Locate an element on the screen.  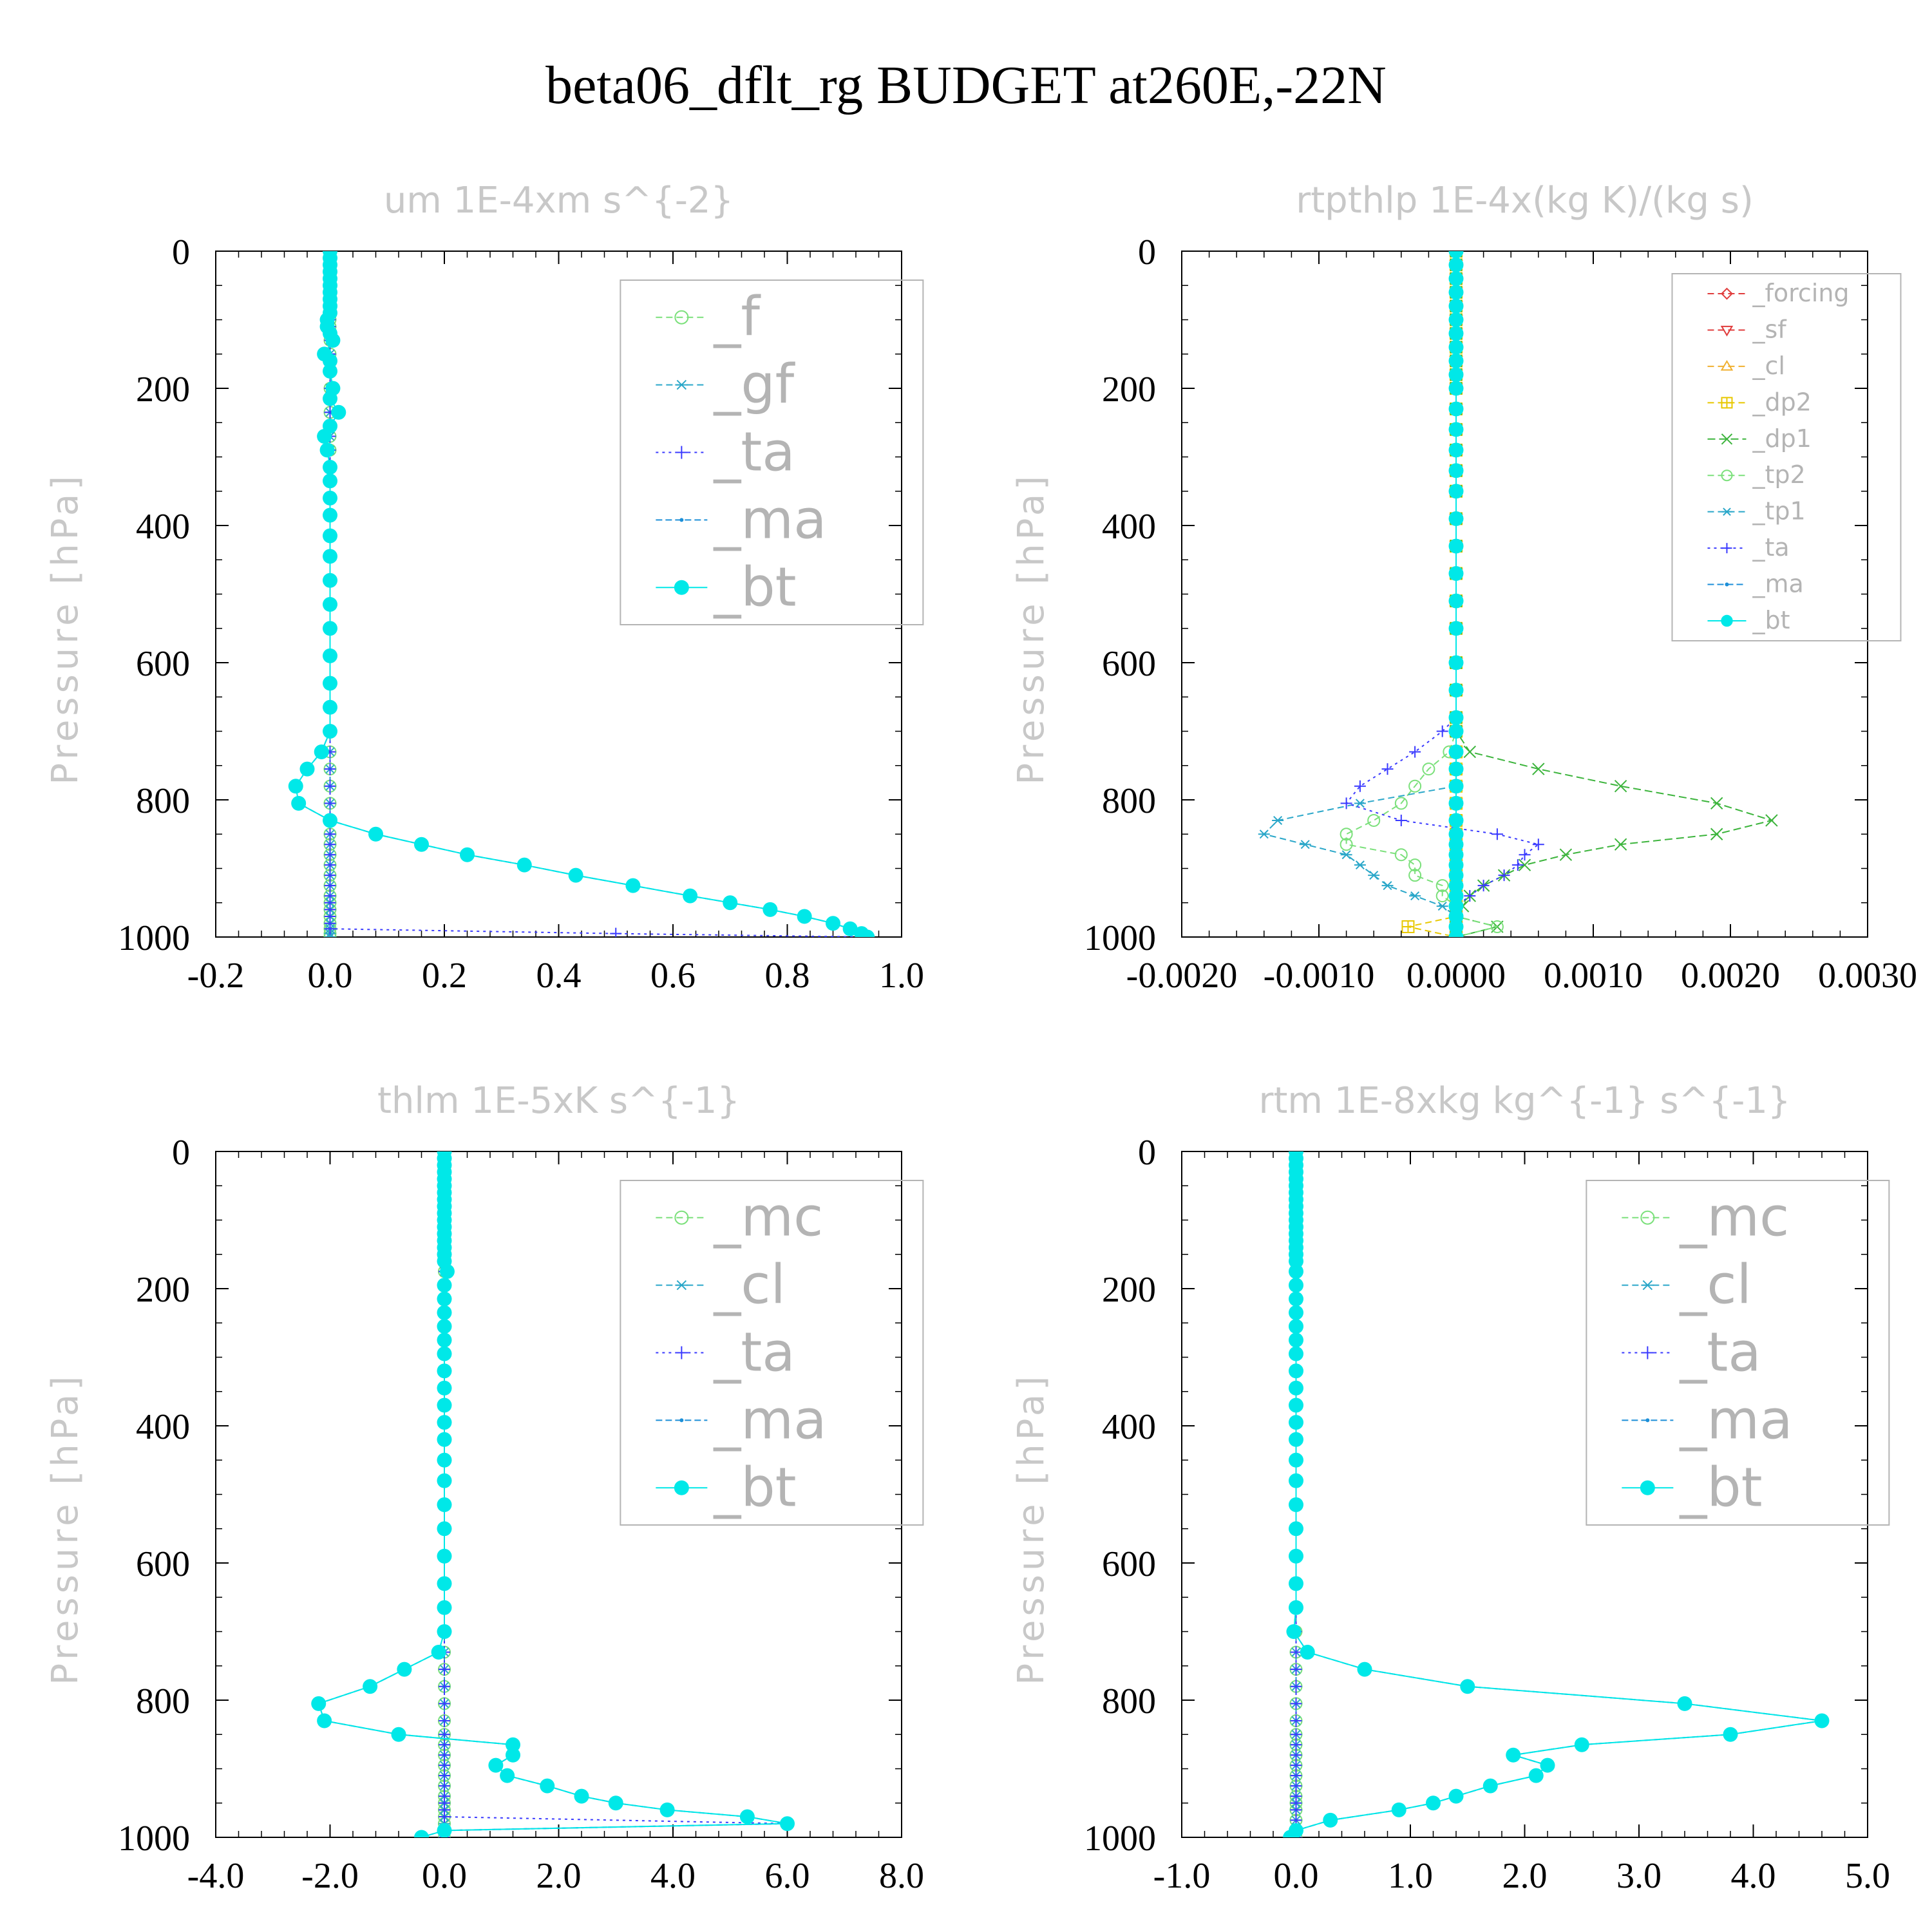
figure-title: beta06_dflt_rg BUDGET at260E,-22N is located at coordinates (966, 85).